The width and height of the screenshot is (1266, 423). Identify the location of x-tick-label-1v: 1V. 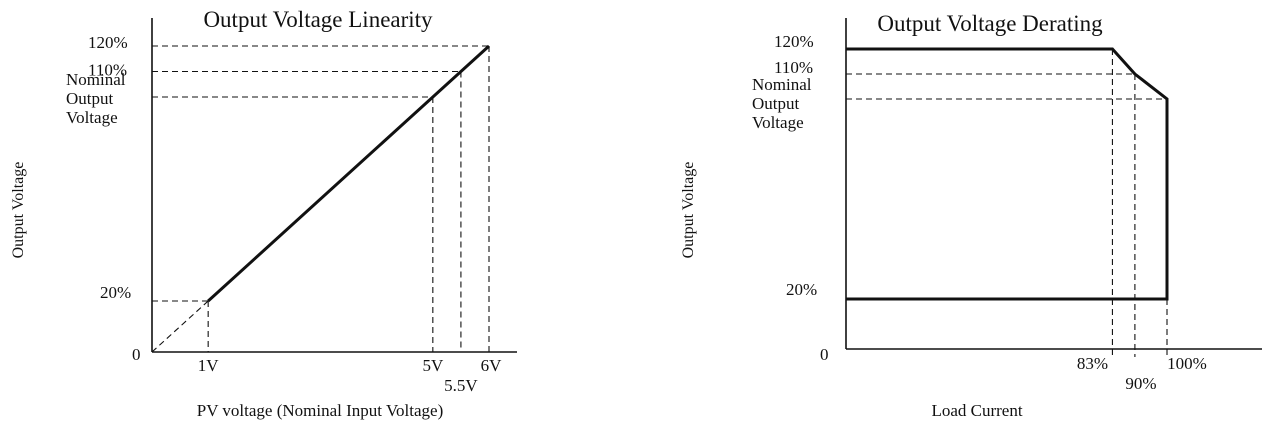
(209, 365).